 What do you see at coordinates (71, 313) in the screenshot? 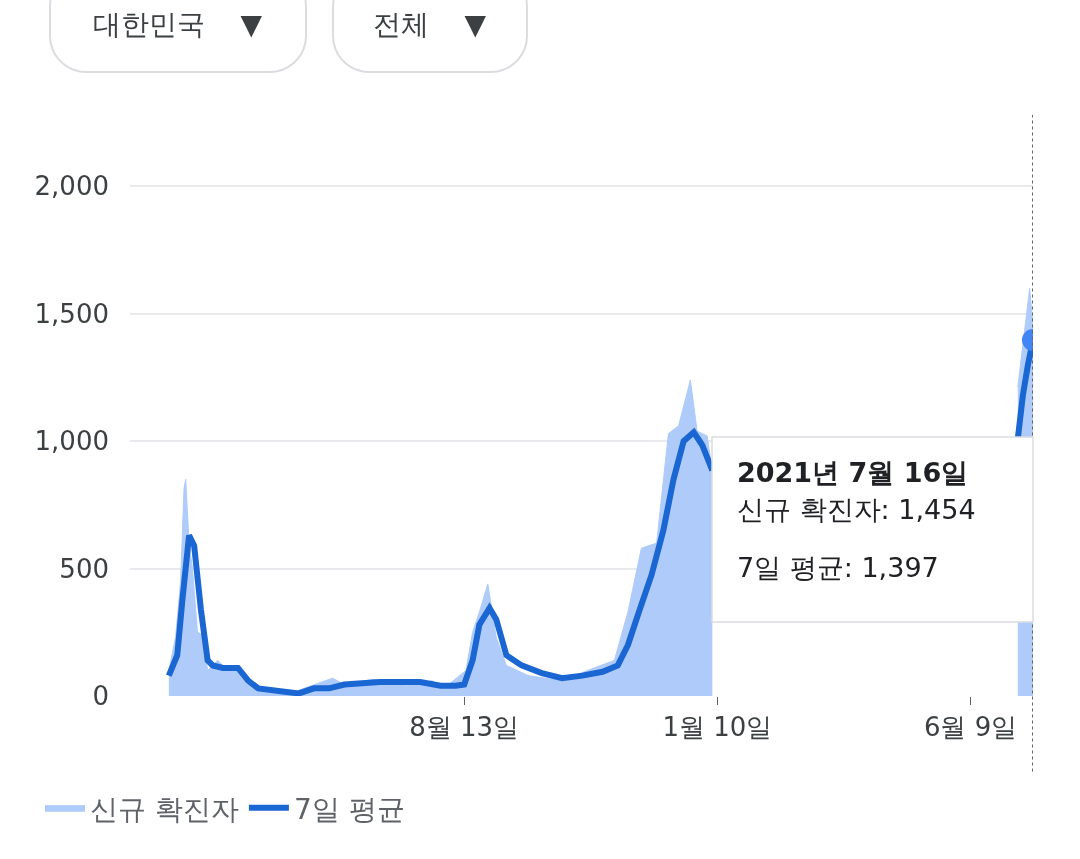
I see `y-tick-label: 1,500` at bounding box center [71, 313].